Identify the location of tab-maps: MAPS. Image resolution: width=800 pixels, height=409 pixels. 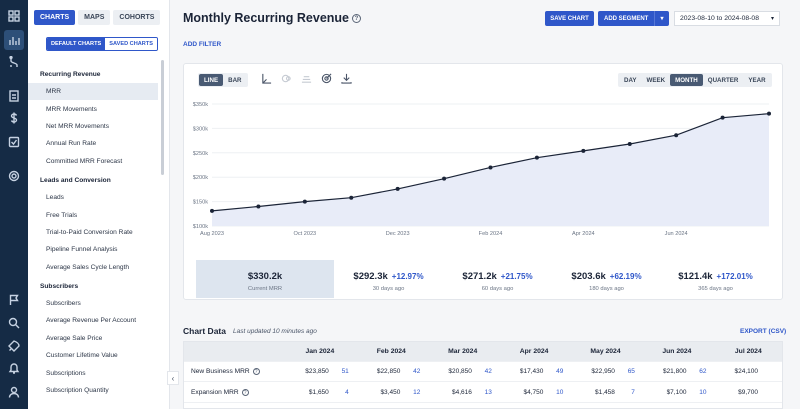
(94, 17).